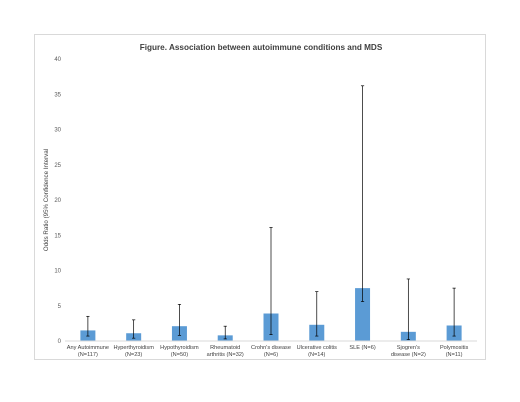  What do you see at coordinates (408, 355) in the screenshot?
I see `x-tick-label: disease (N=2)` at bounding box center [408, 355].